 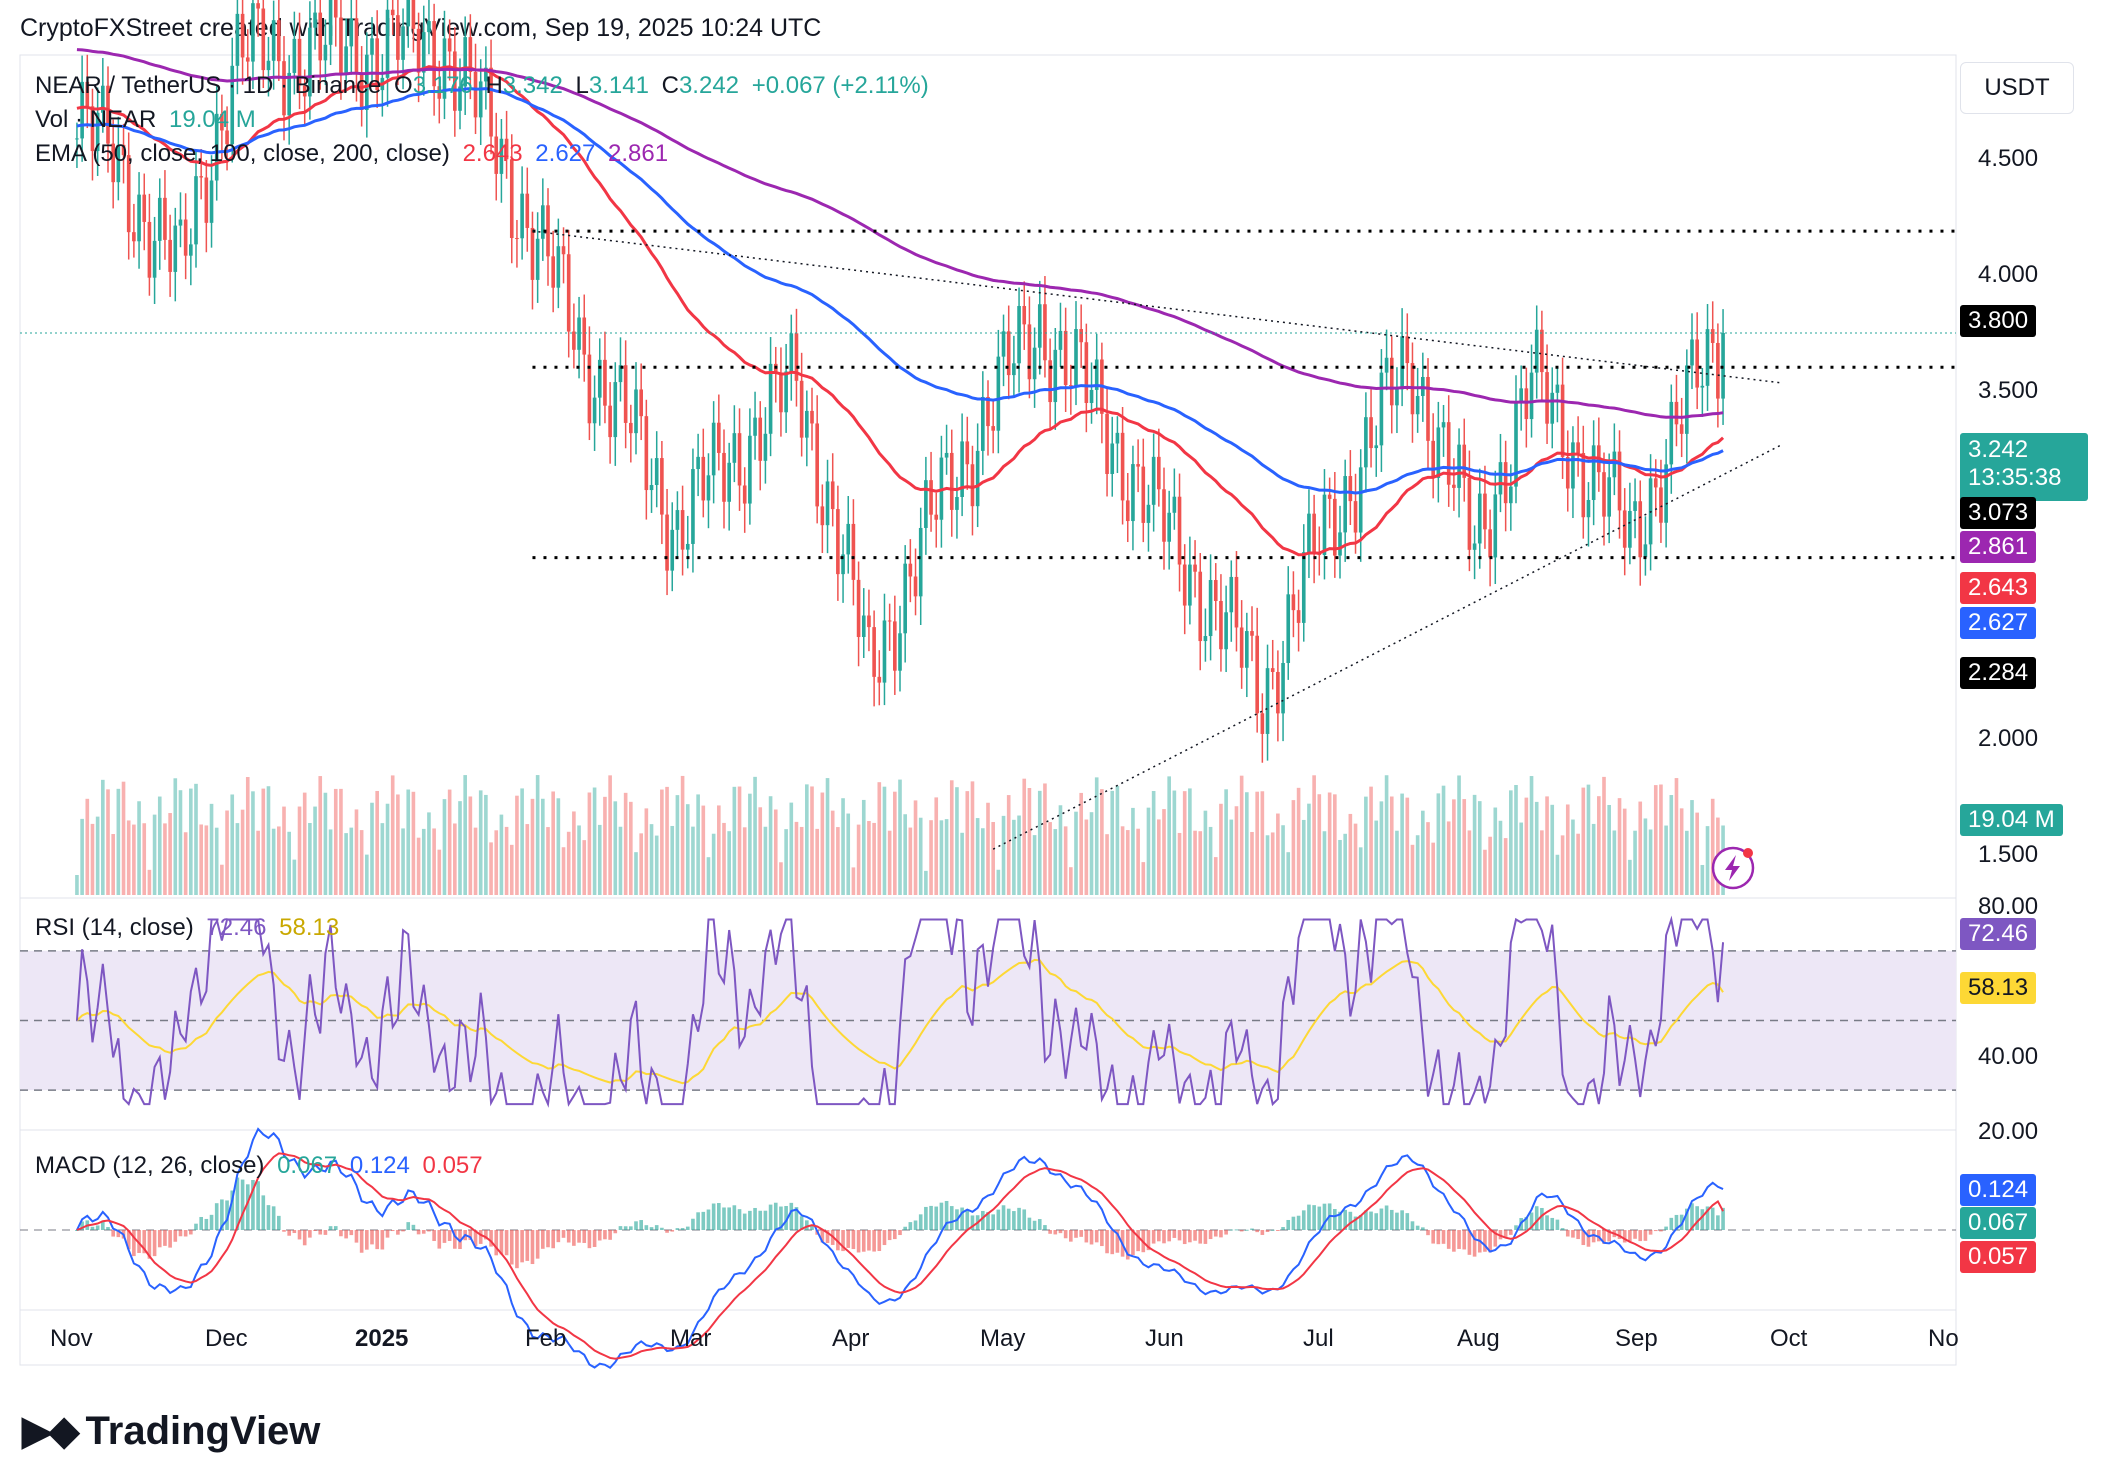 I want to click on tradingview-logo: ▶◆ TradingView, so click(x=171, y=1431).